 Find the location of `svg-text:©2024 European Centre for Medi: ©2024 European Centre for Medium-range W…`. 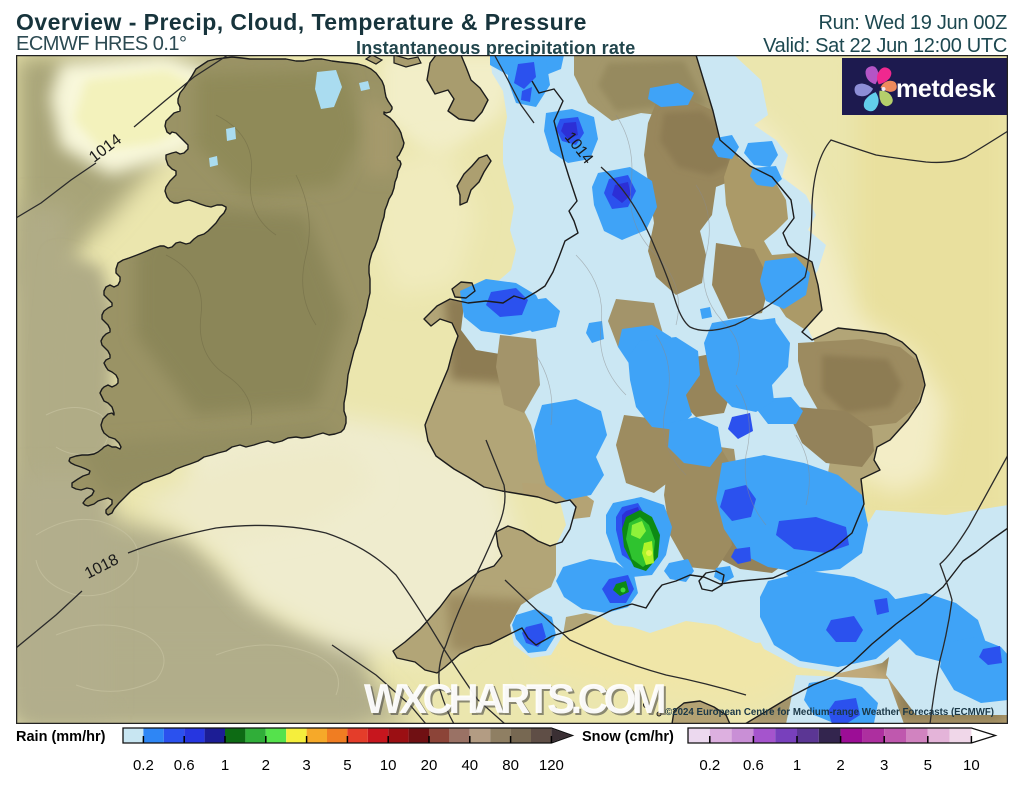

svg-text:©2024 European Centre for Medi: ©2024 European Centre for Medium-range W… is located at coordinates (829, 712).